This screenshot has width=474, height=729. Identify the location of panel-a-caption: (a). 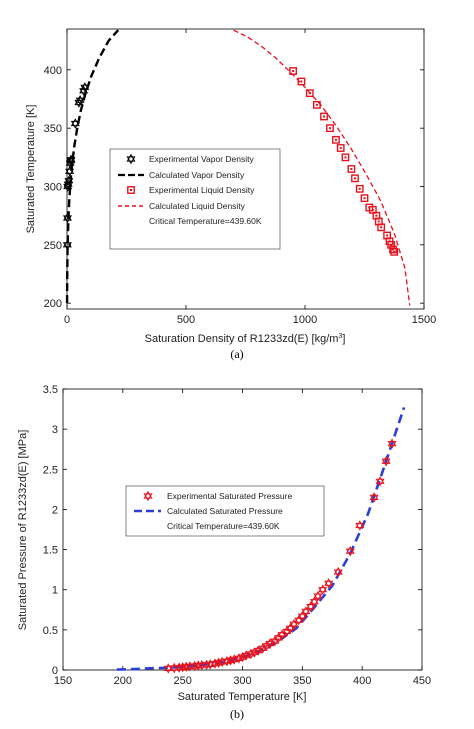
(236, 354).